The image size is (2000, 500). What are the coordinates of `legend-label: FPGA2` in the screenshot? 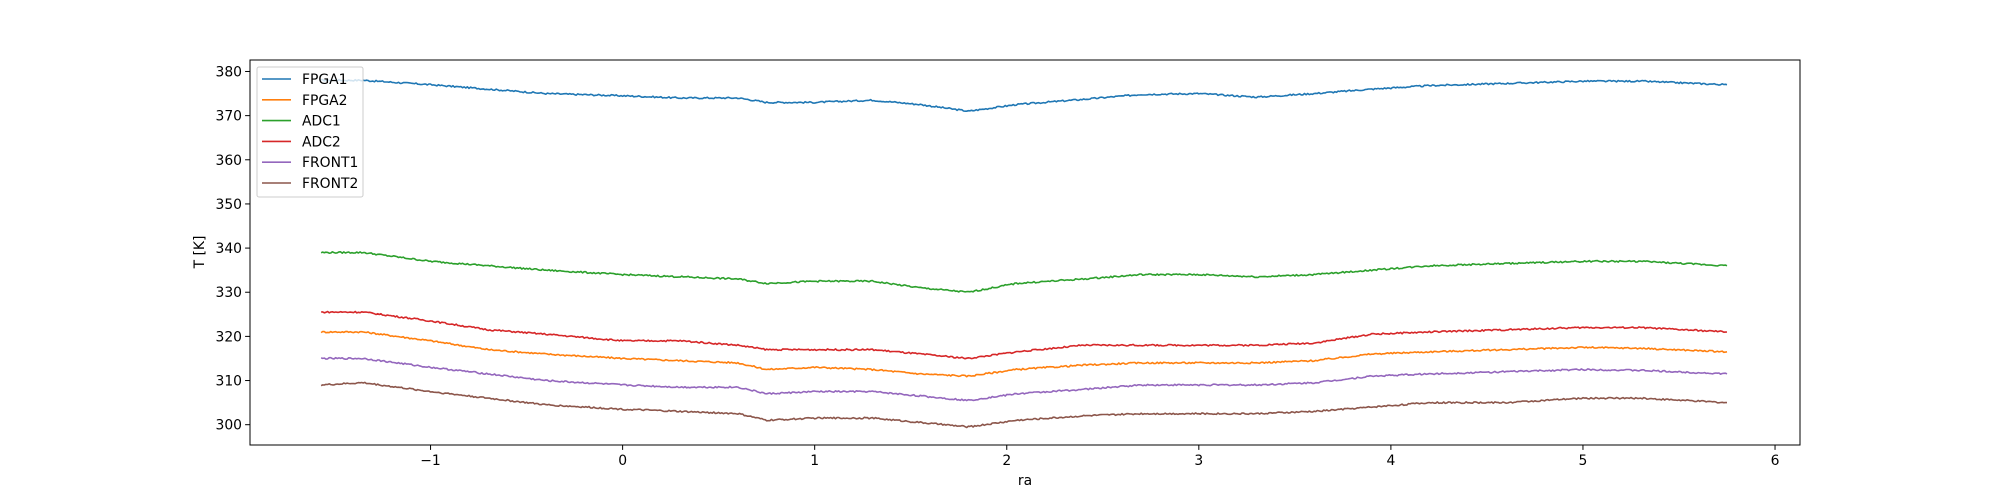 It's located at (324, 101).